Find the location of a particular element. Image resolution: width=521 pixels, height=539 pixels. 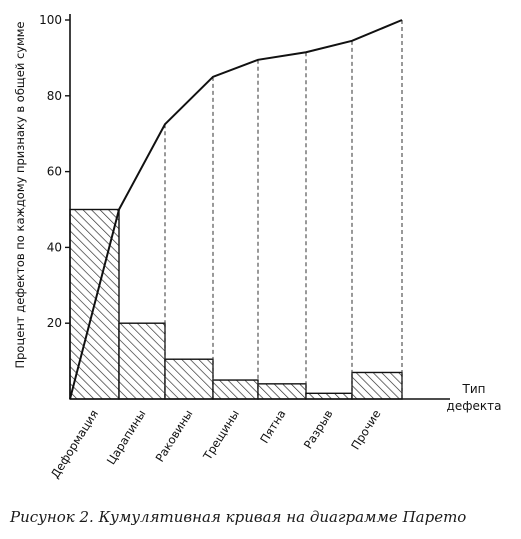

y-tick-label: 100 is located at coordinates (50, 20).